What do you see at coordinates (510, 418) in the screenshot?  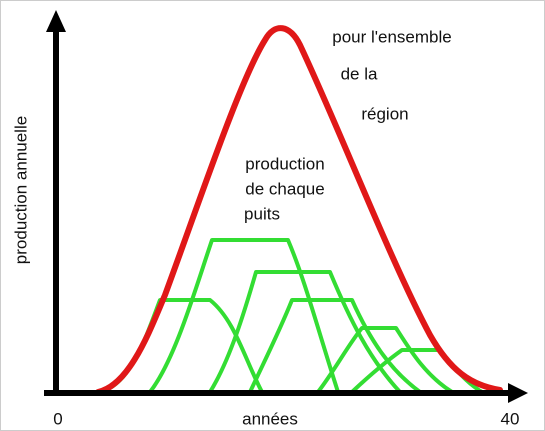 I see `x-end-label: 40` at bounding box center [510, 418].